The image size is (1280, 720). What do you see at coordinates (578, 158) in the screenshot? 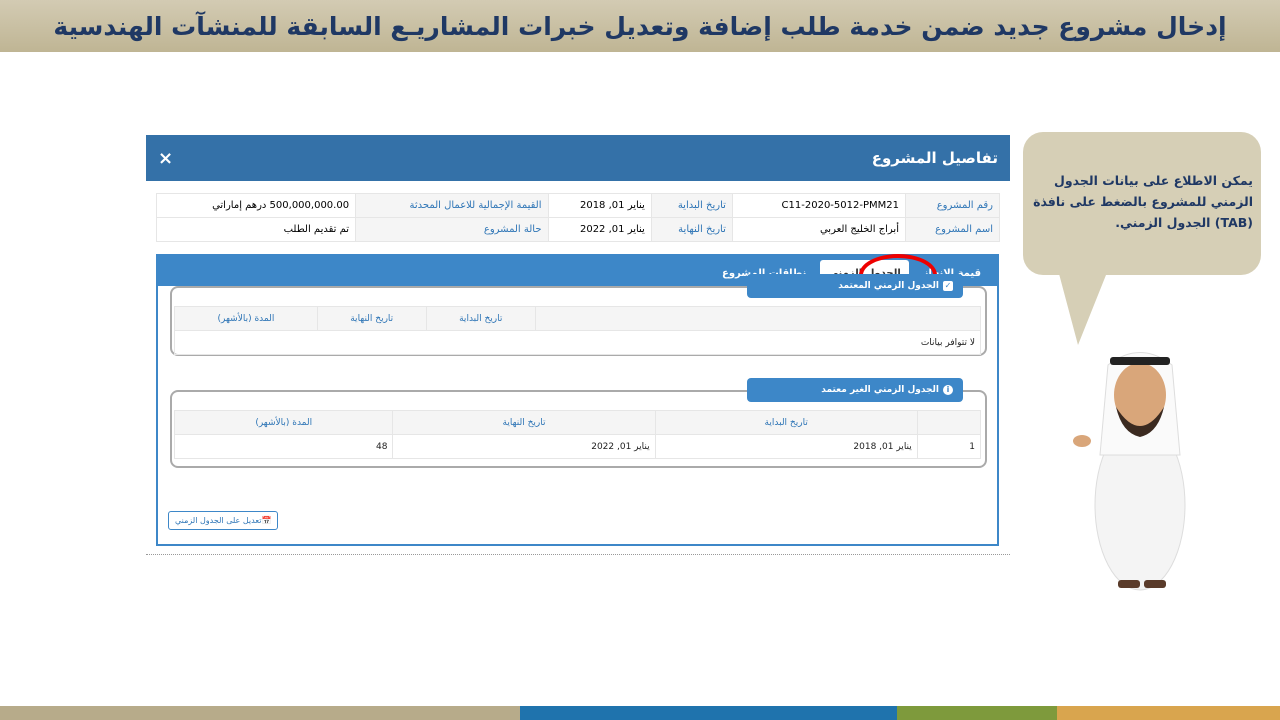
I see `modal-header: تفاصيل المشروع ×` at bounding box center [578, 158].